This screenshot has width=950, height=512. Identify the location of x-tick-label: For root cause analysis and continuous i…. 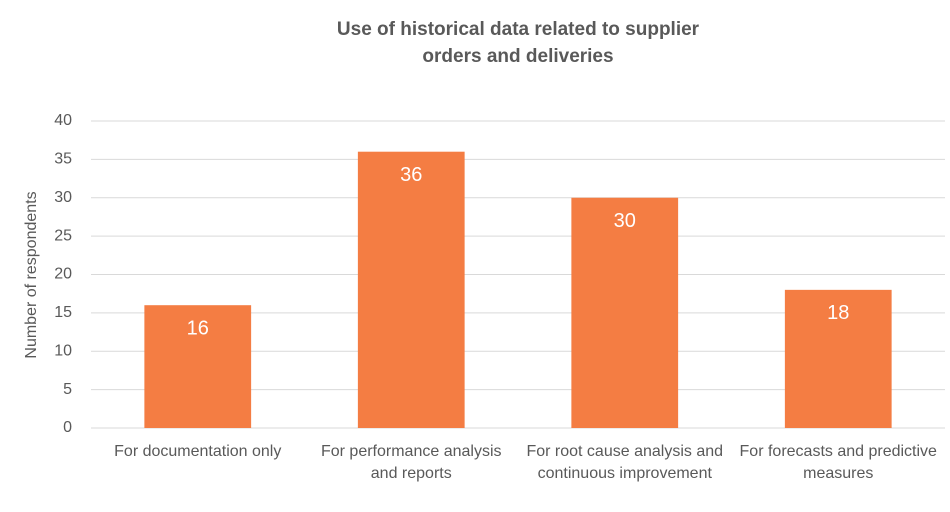
(625, 462).